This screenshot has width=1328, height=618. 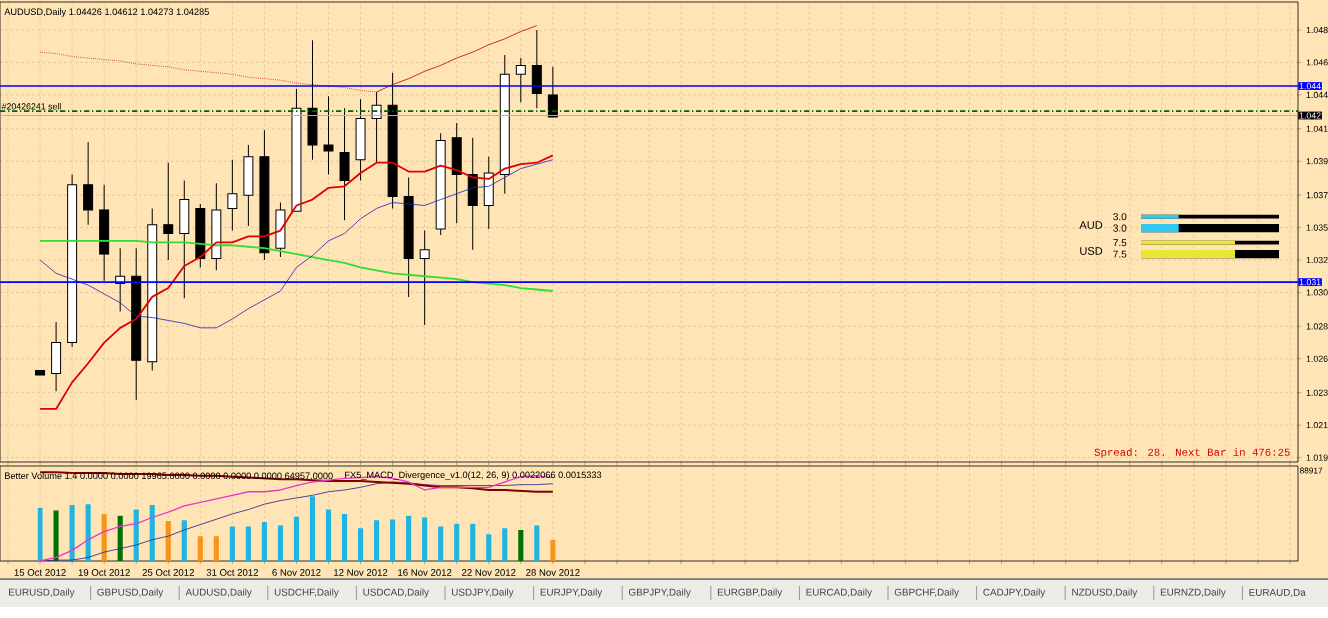 I want to click on x-tick-label: 31 Oct 2012, so click(x=232, y=572).